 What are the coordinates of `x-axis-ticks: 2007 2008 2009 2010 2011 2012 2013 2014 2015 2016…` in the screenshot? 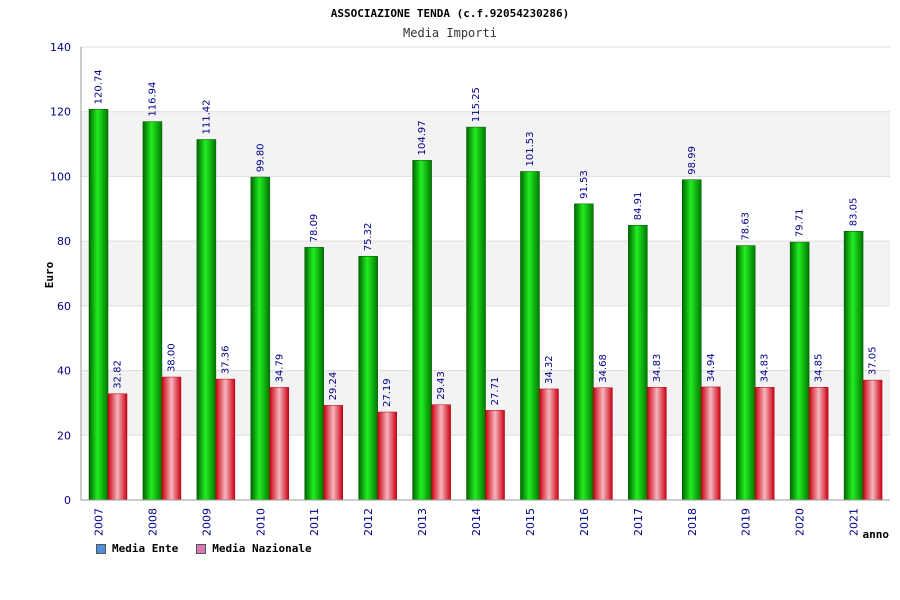 It's located at (477, 522).